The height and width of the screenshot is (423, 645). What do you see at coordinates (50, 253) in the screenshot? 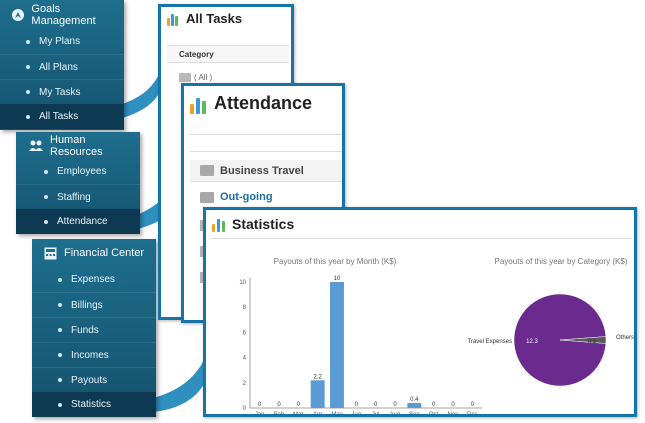
I see `calculator-icon` at bounding box center [50, 253].